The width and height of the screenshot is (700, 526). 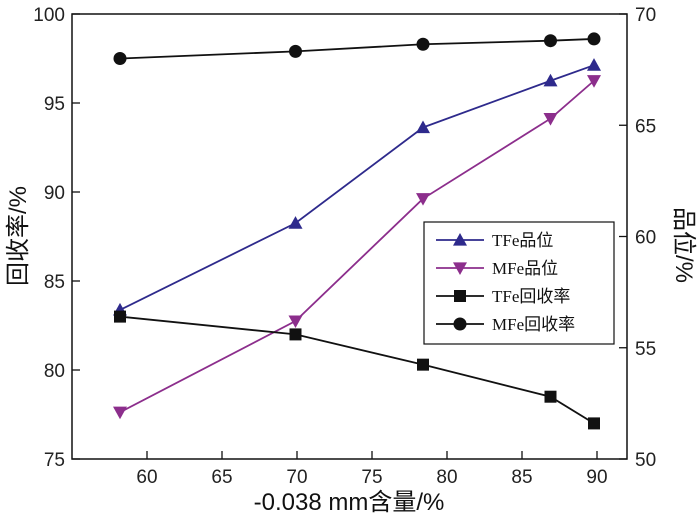 I want to click on x-tick-label: 65, so click(x=221, y=477).